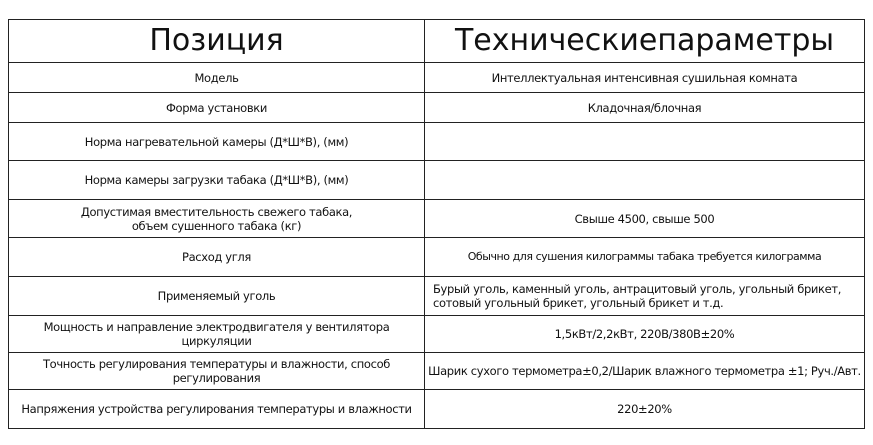  What do you see at coordinates (216, 77) in the screenshot?
I see `row-label: Модель` at bounding box center [216, 77].